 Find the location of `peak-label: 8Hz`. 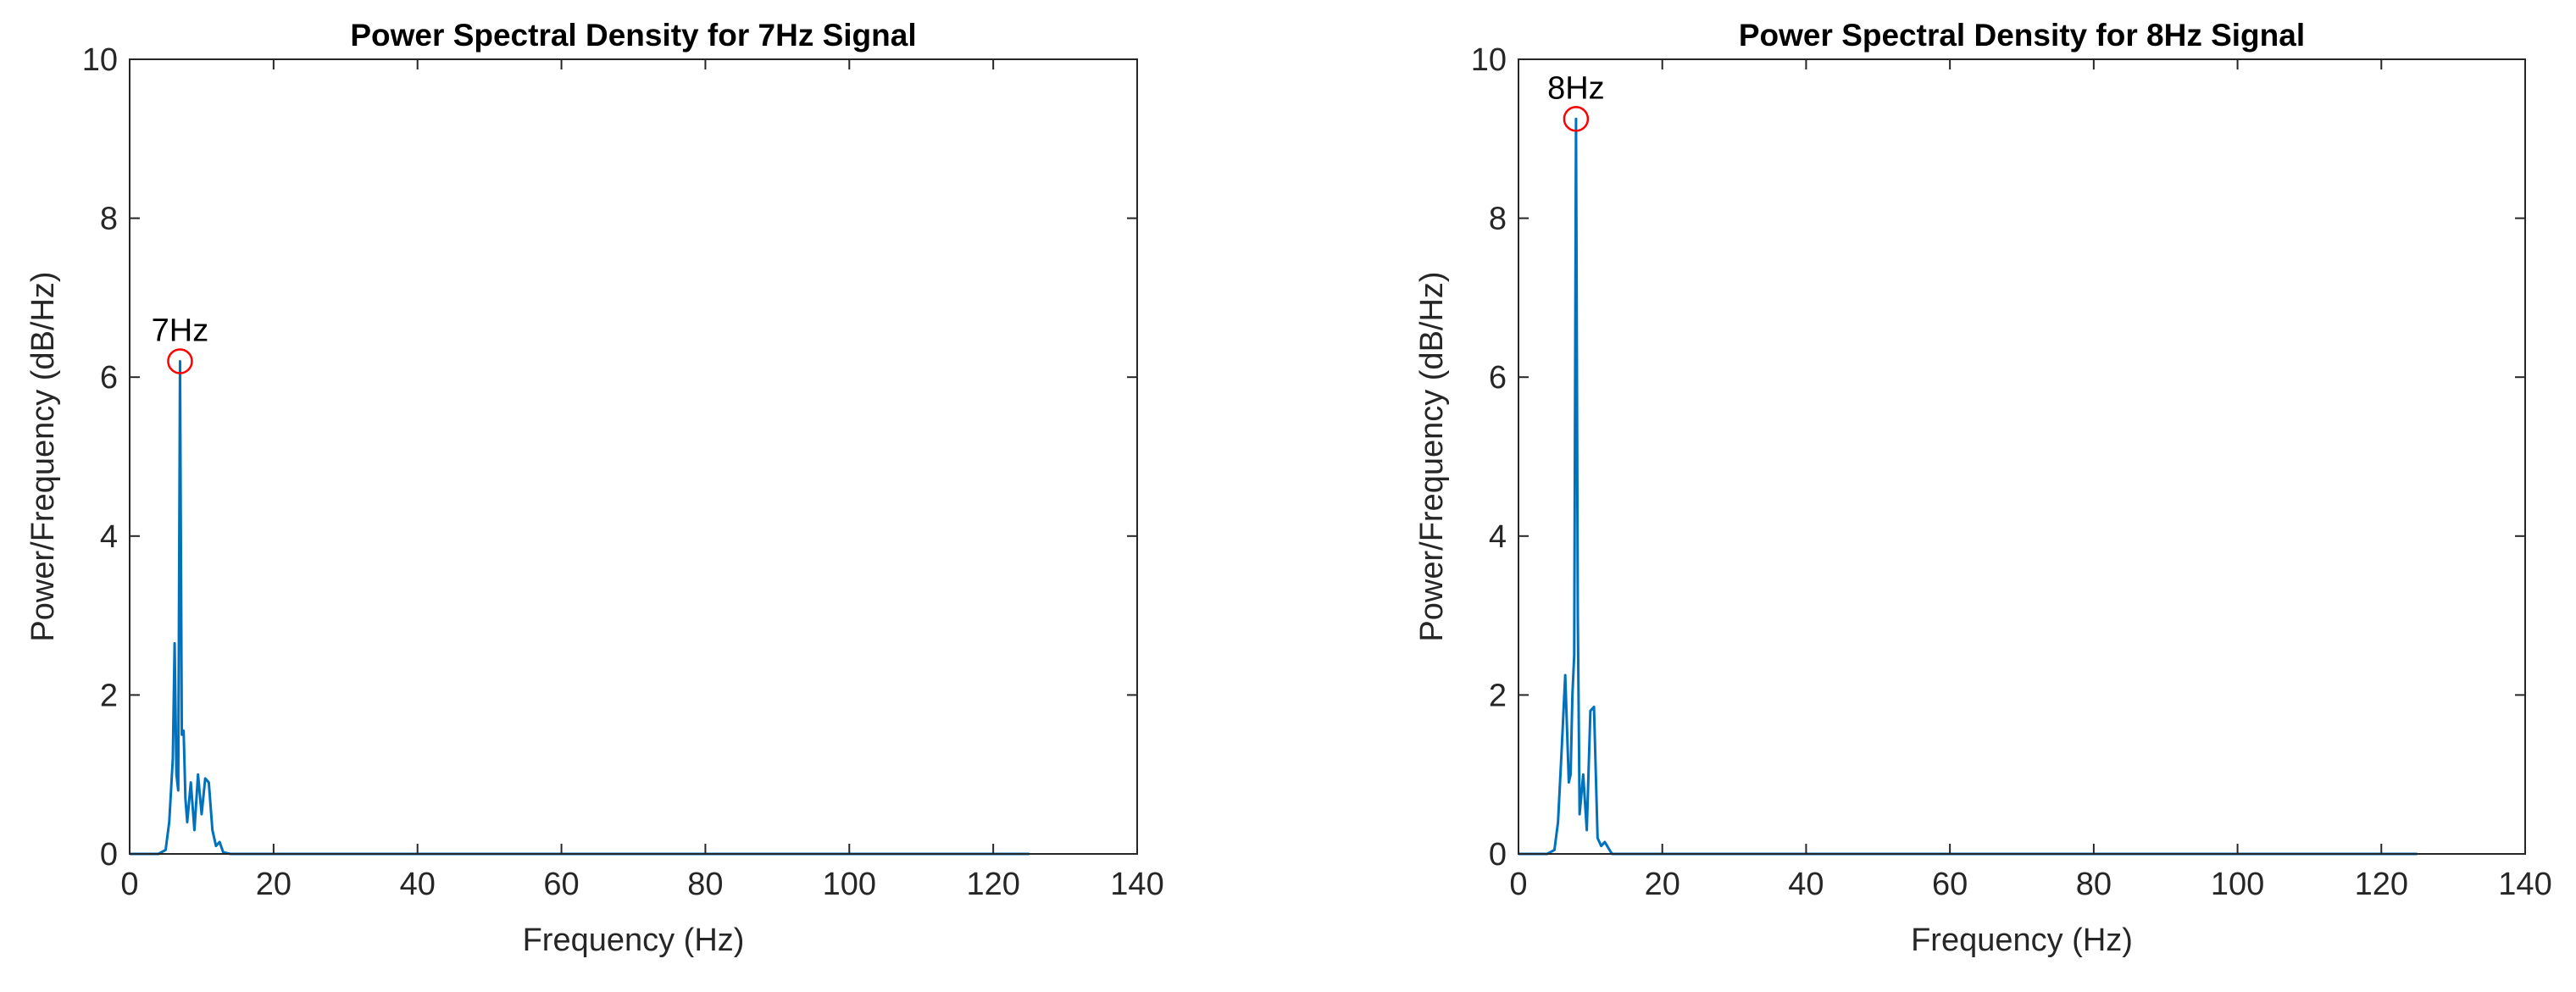

peak-label: 8Hz is located at coordinates (1576, 88).